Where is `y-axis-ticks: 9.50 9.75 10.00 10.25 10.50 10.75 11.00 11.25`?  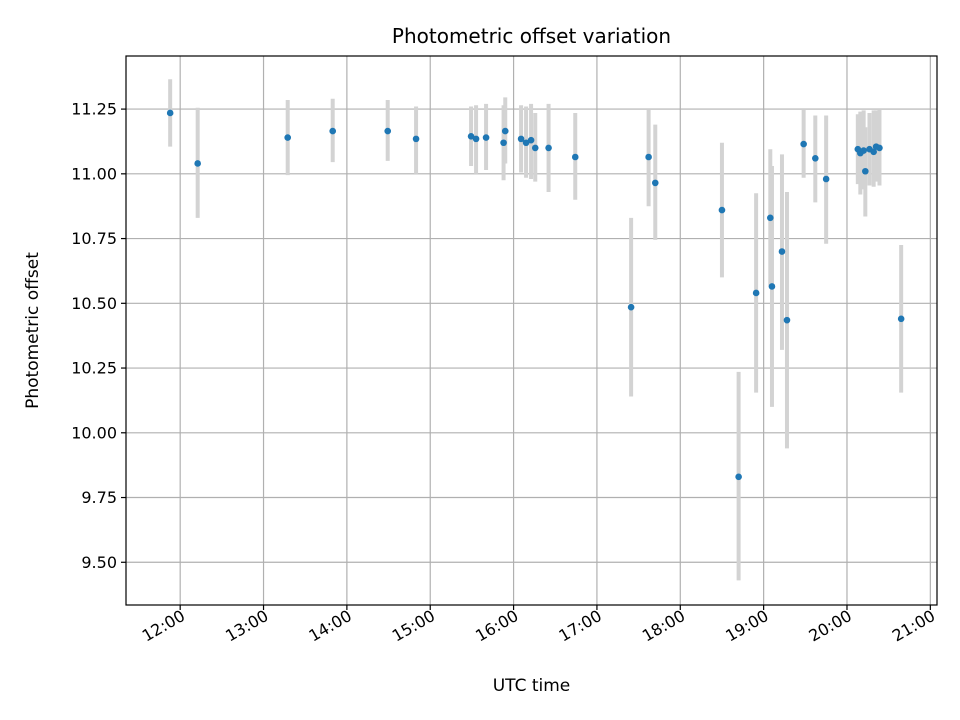
y-axis-ticks: 9.50 9.75 10.00 10.25 10.50 10.75 11.00 11.25 is located at coordinates (98, 336).